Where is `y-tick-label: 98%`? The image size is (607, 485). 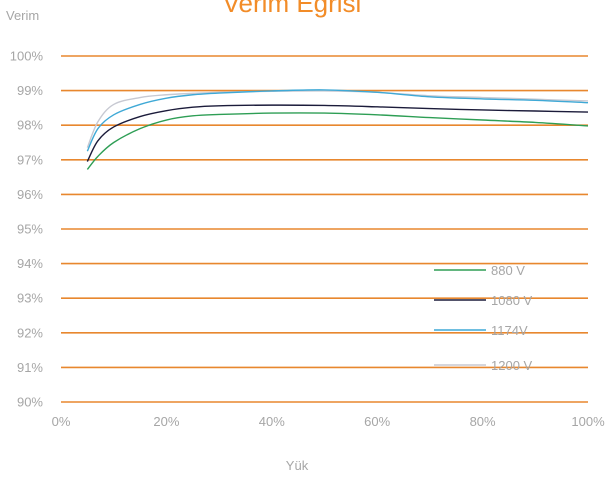
y-tick-label: 98% is located at coordinates (30, 125).